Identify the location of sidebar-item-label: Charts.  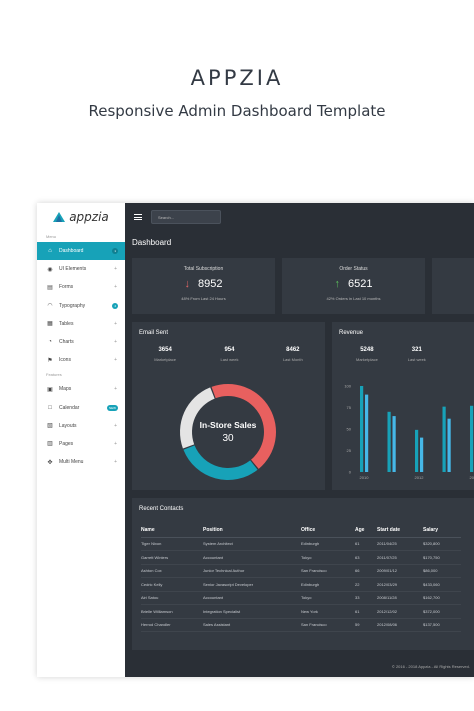
(66, 342).